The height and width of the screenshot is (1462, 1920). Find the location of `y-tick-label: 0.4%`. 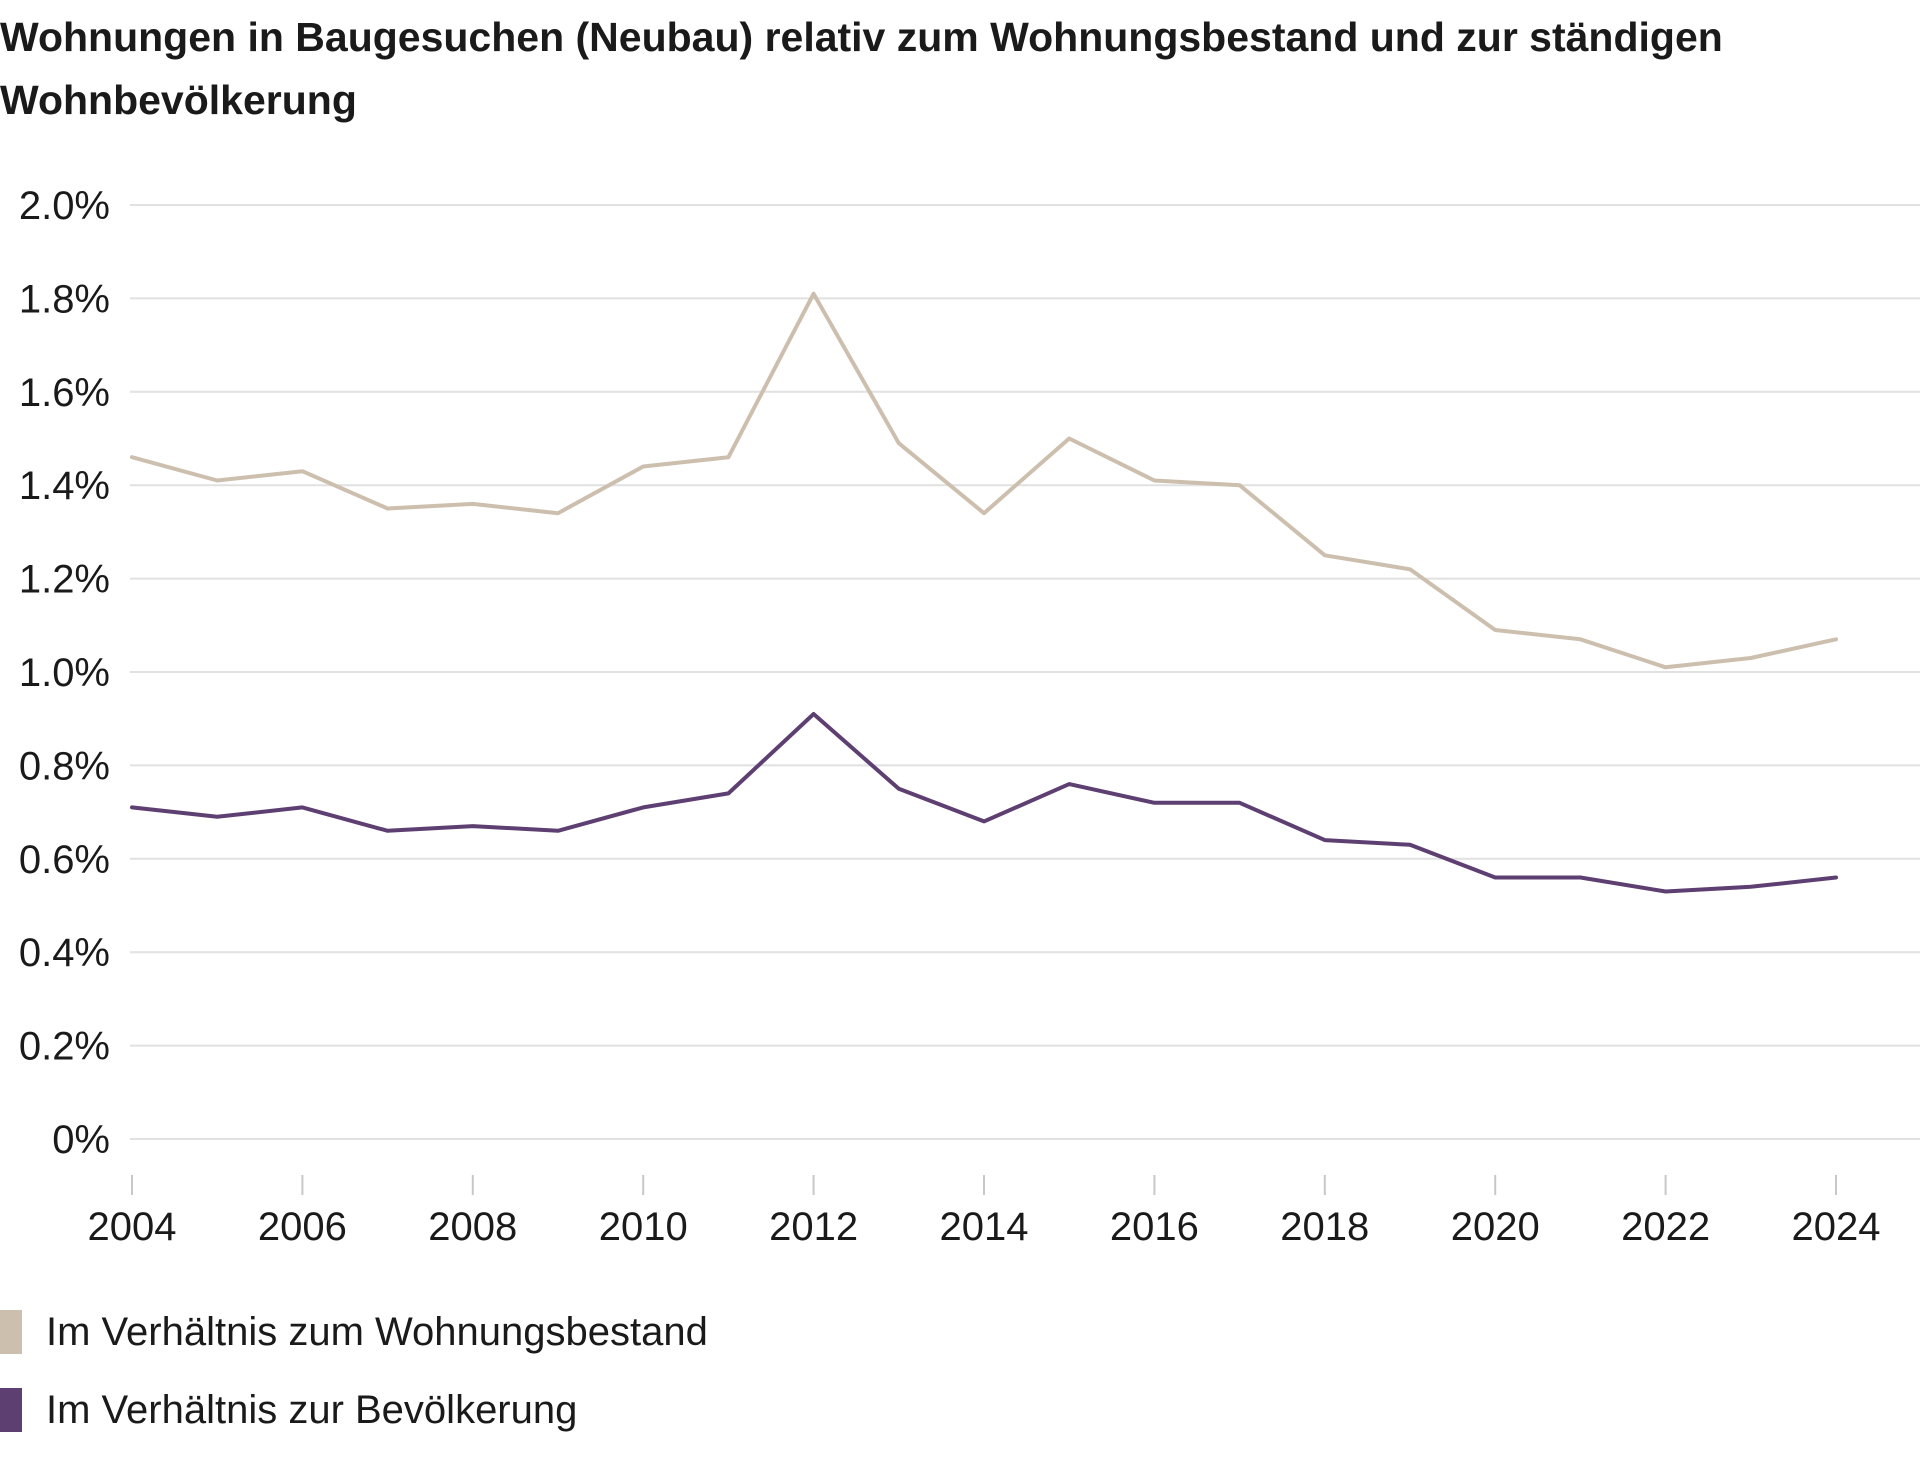

y-tick-label: 0.4% is located at coordinates (64, 953).